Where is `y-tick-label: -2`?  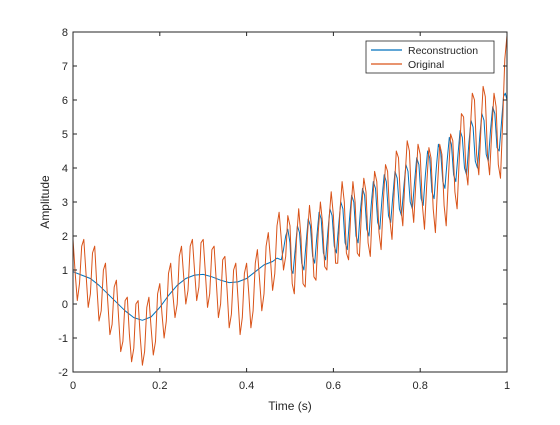 y-tick-label: -2 is located at coordinates (63, 373).